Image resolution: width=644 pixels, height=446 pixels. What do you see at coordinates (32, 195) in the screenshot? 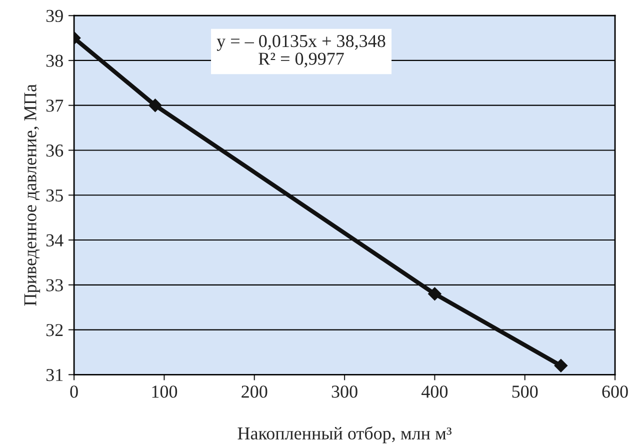
I see `y-axis-title: Приведенное давление, МПа` at bounding box center [32, 195].